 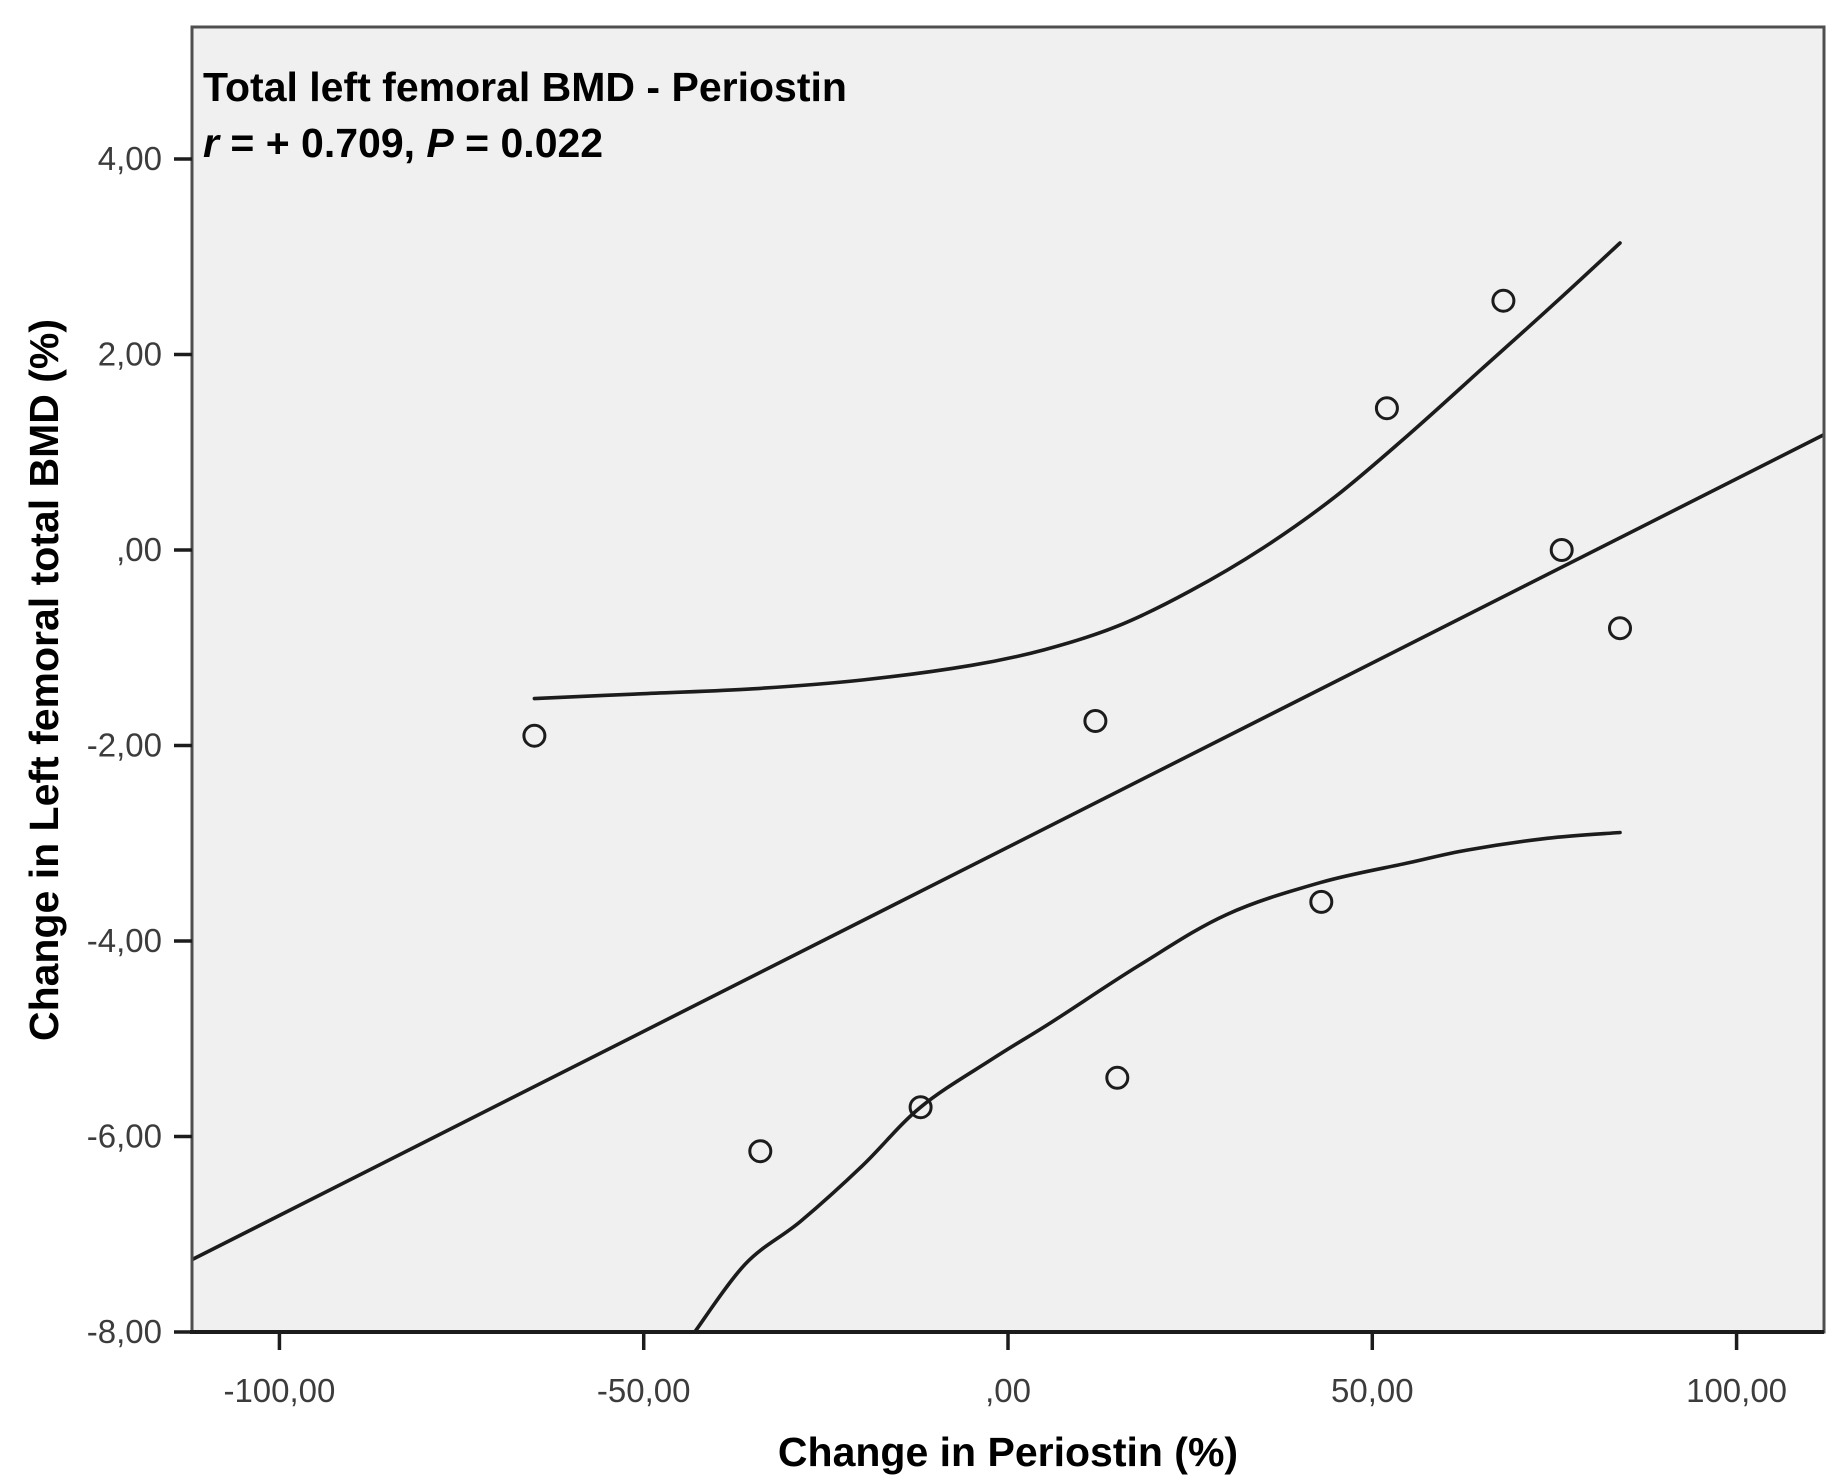 I want to click on p-symbol: P, so click(x=440, y=143).